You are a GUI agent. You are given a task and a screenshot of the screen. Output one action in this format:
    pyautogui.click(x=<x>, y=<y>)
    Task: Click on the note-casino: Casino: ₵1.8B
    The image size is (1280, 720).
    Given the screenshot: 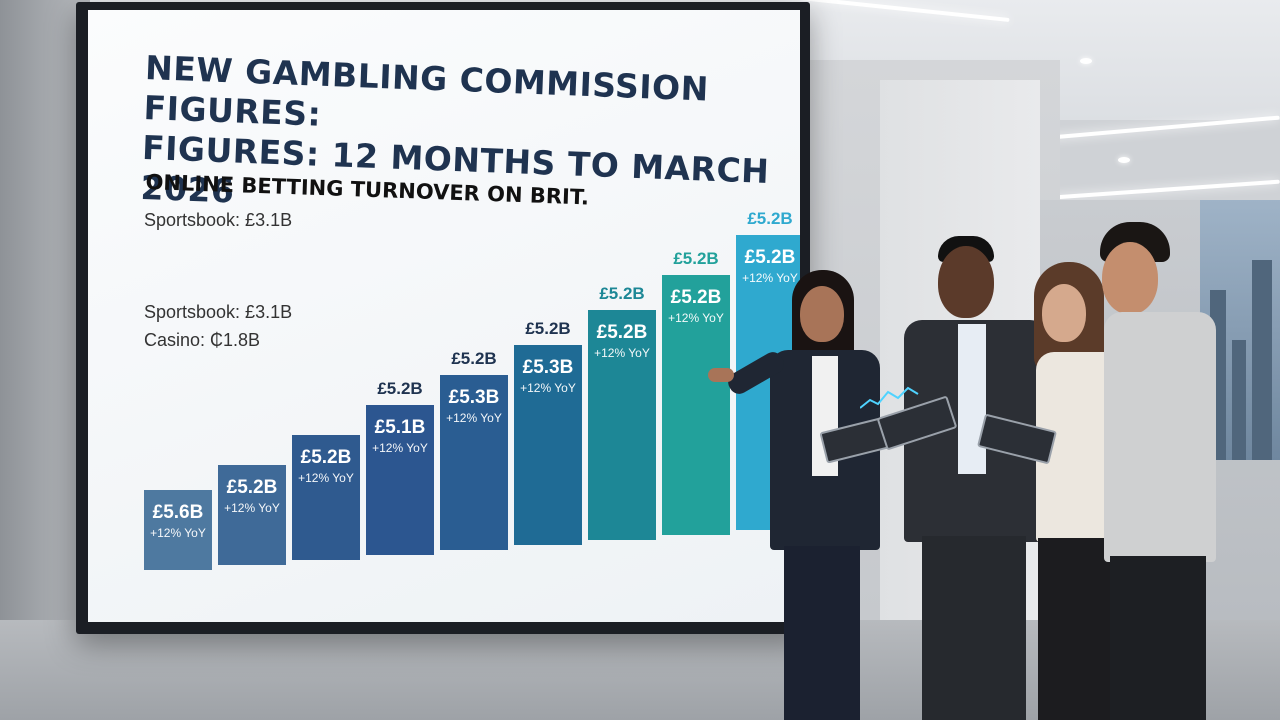 What is the action you would take?
    pyautogui.click(x=202, y=340)
    